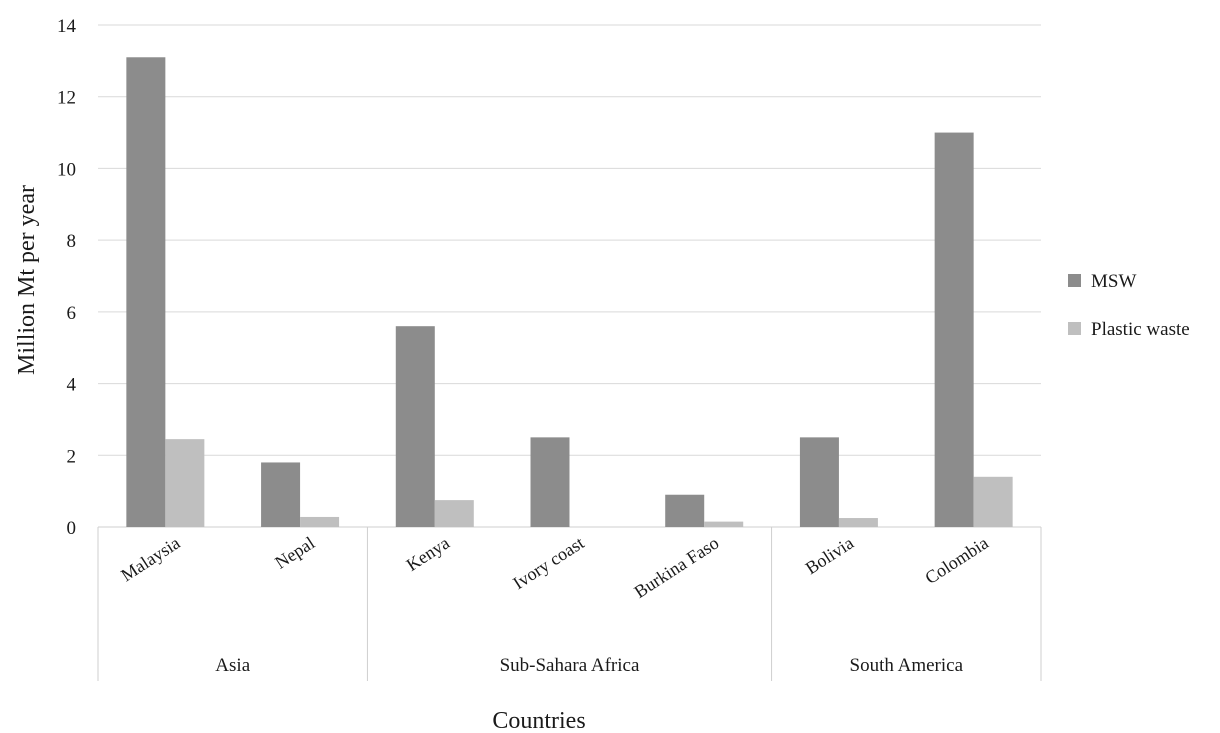 This screenshot has width=1220, height=733. I want to click on bar-msw-burkina-faso, so click(685, 510).